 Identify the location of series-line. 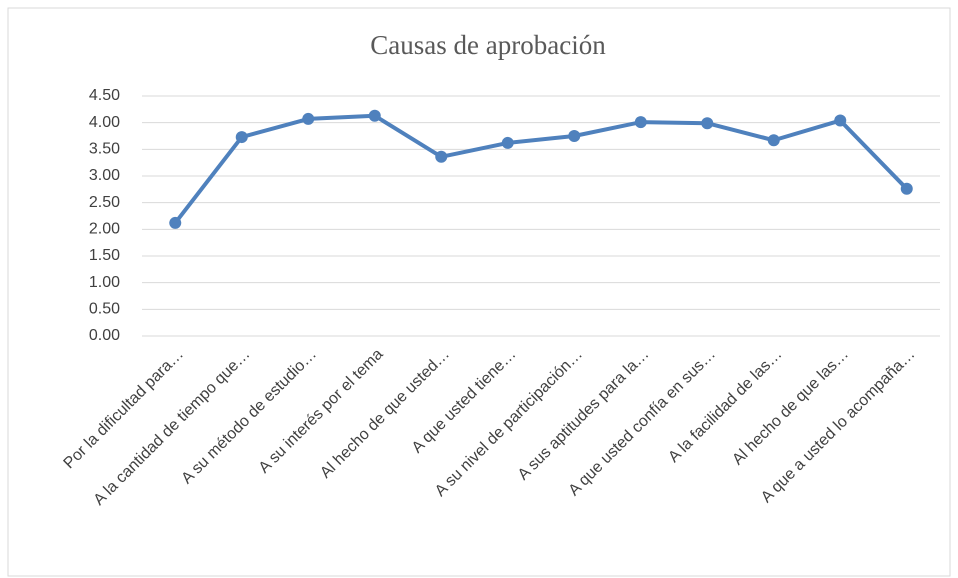
(541, 169).